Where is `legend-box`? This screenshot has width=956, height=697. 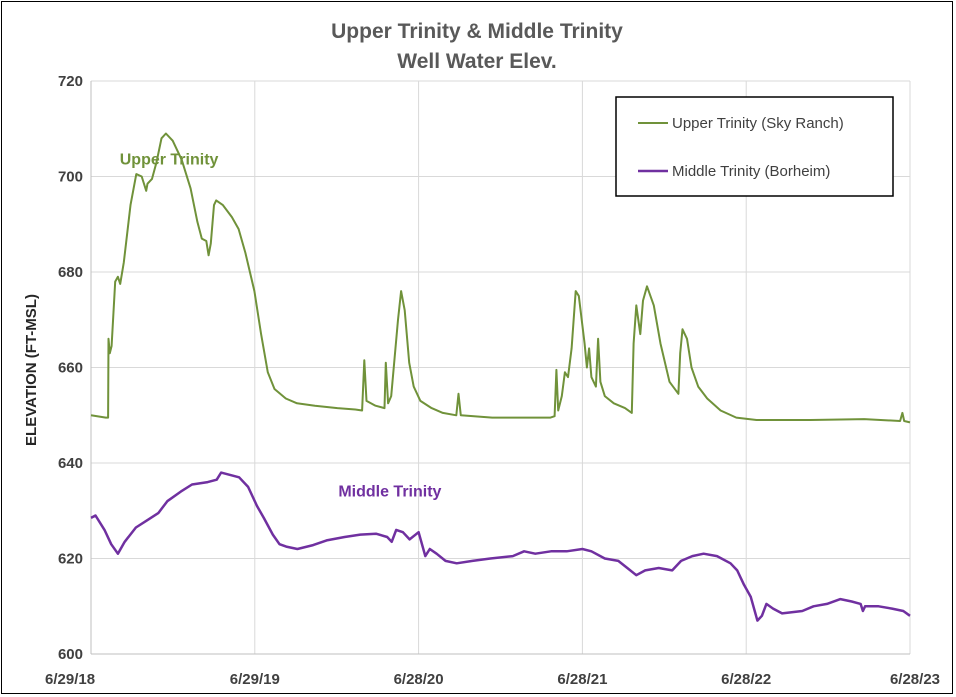
legend-box is located at coordinates (754, 146).